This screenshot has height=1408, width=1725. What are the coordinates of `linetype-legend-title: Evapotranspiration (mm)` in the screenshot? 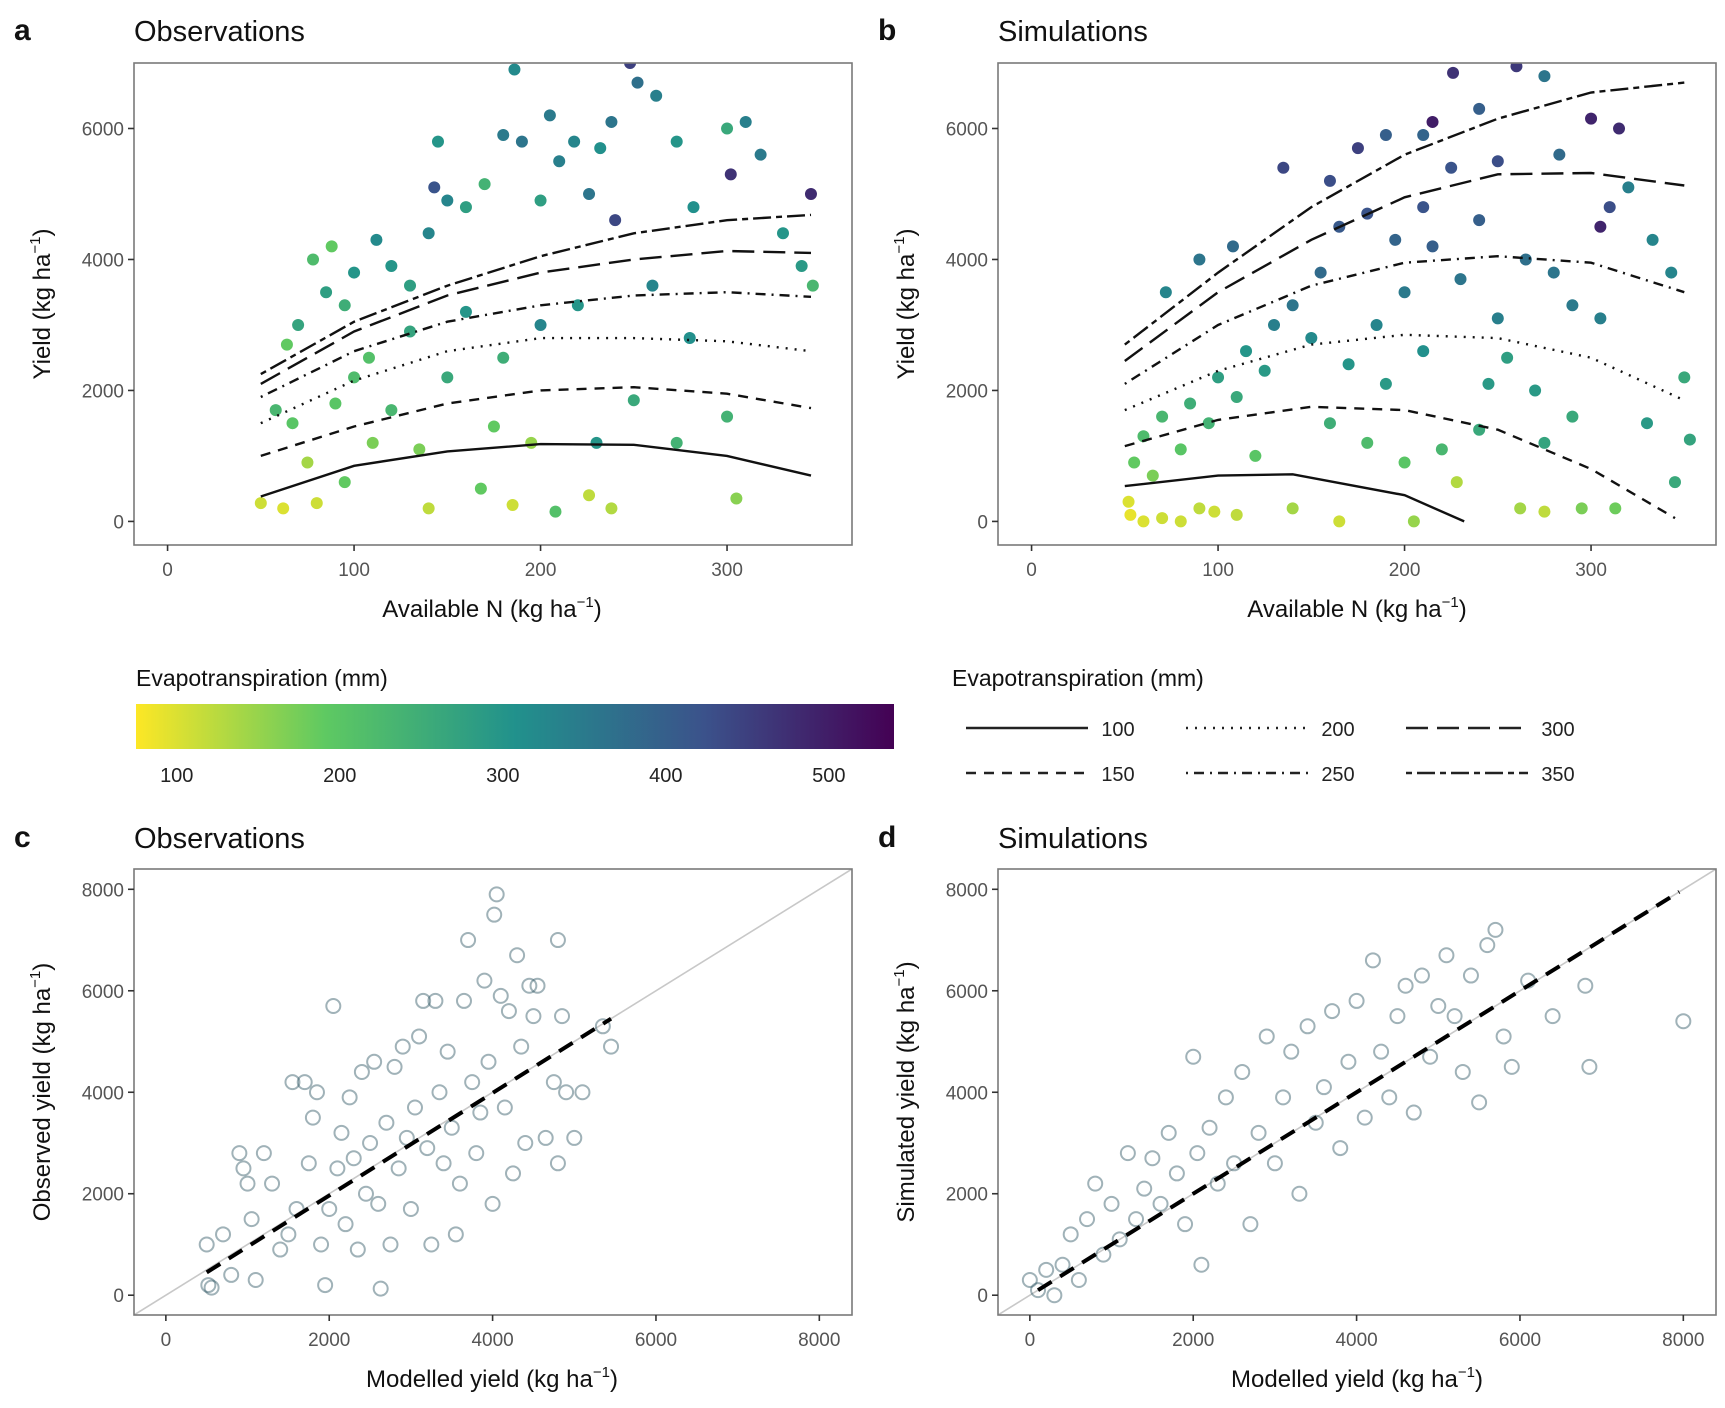 It's located at (1078, 678).